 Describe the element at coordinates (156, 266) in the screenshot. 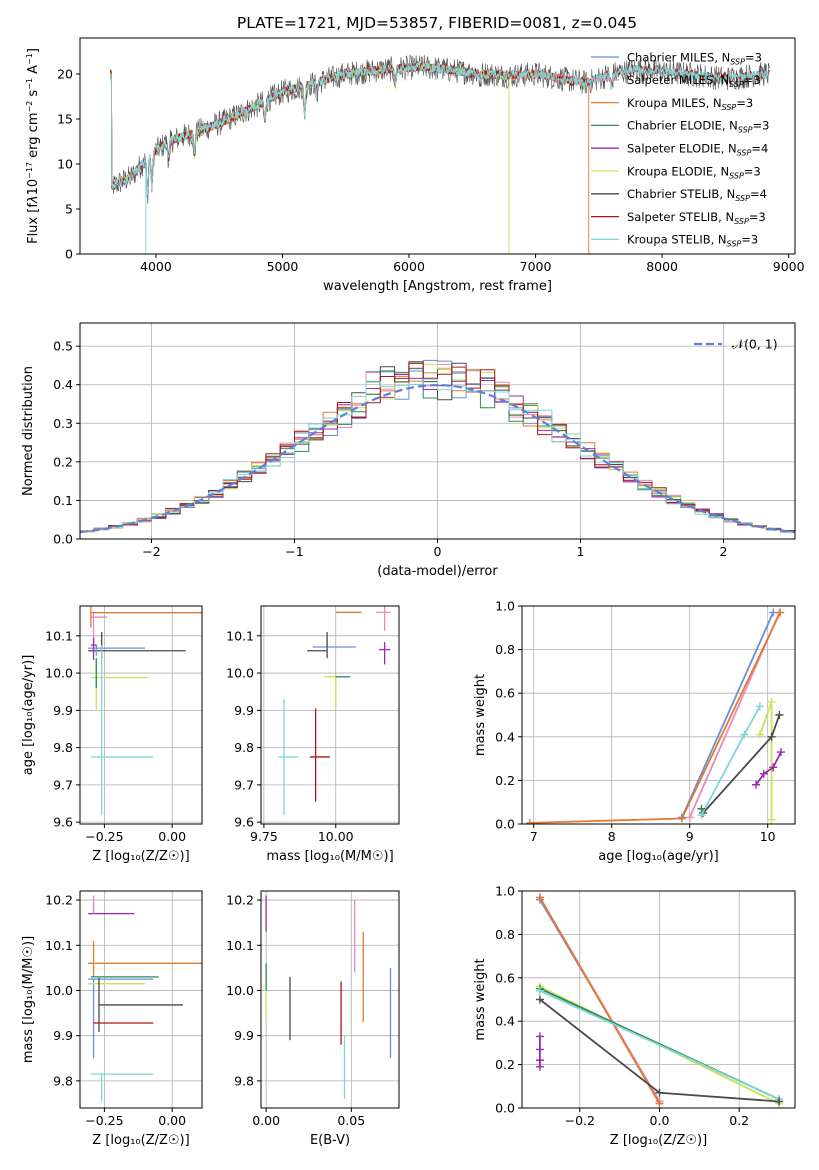

I see `x-tick-label: 4000` at that location.